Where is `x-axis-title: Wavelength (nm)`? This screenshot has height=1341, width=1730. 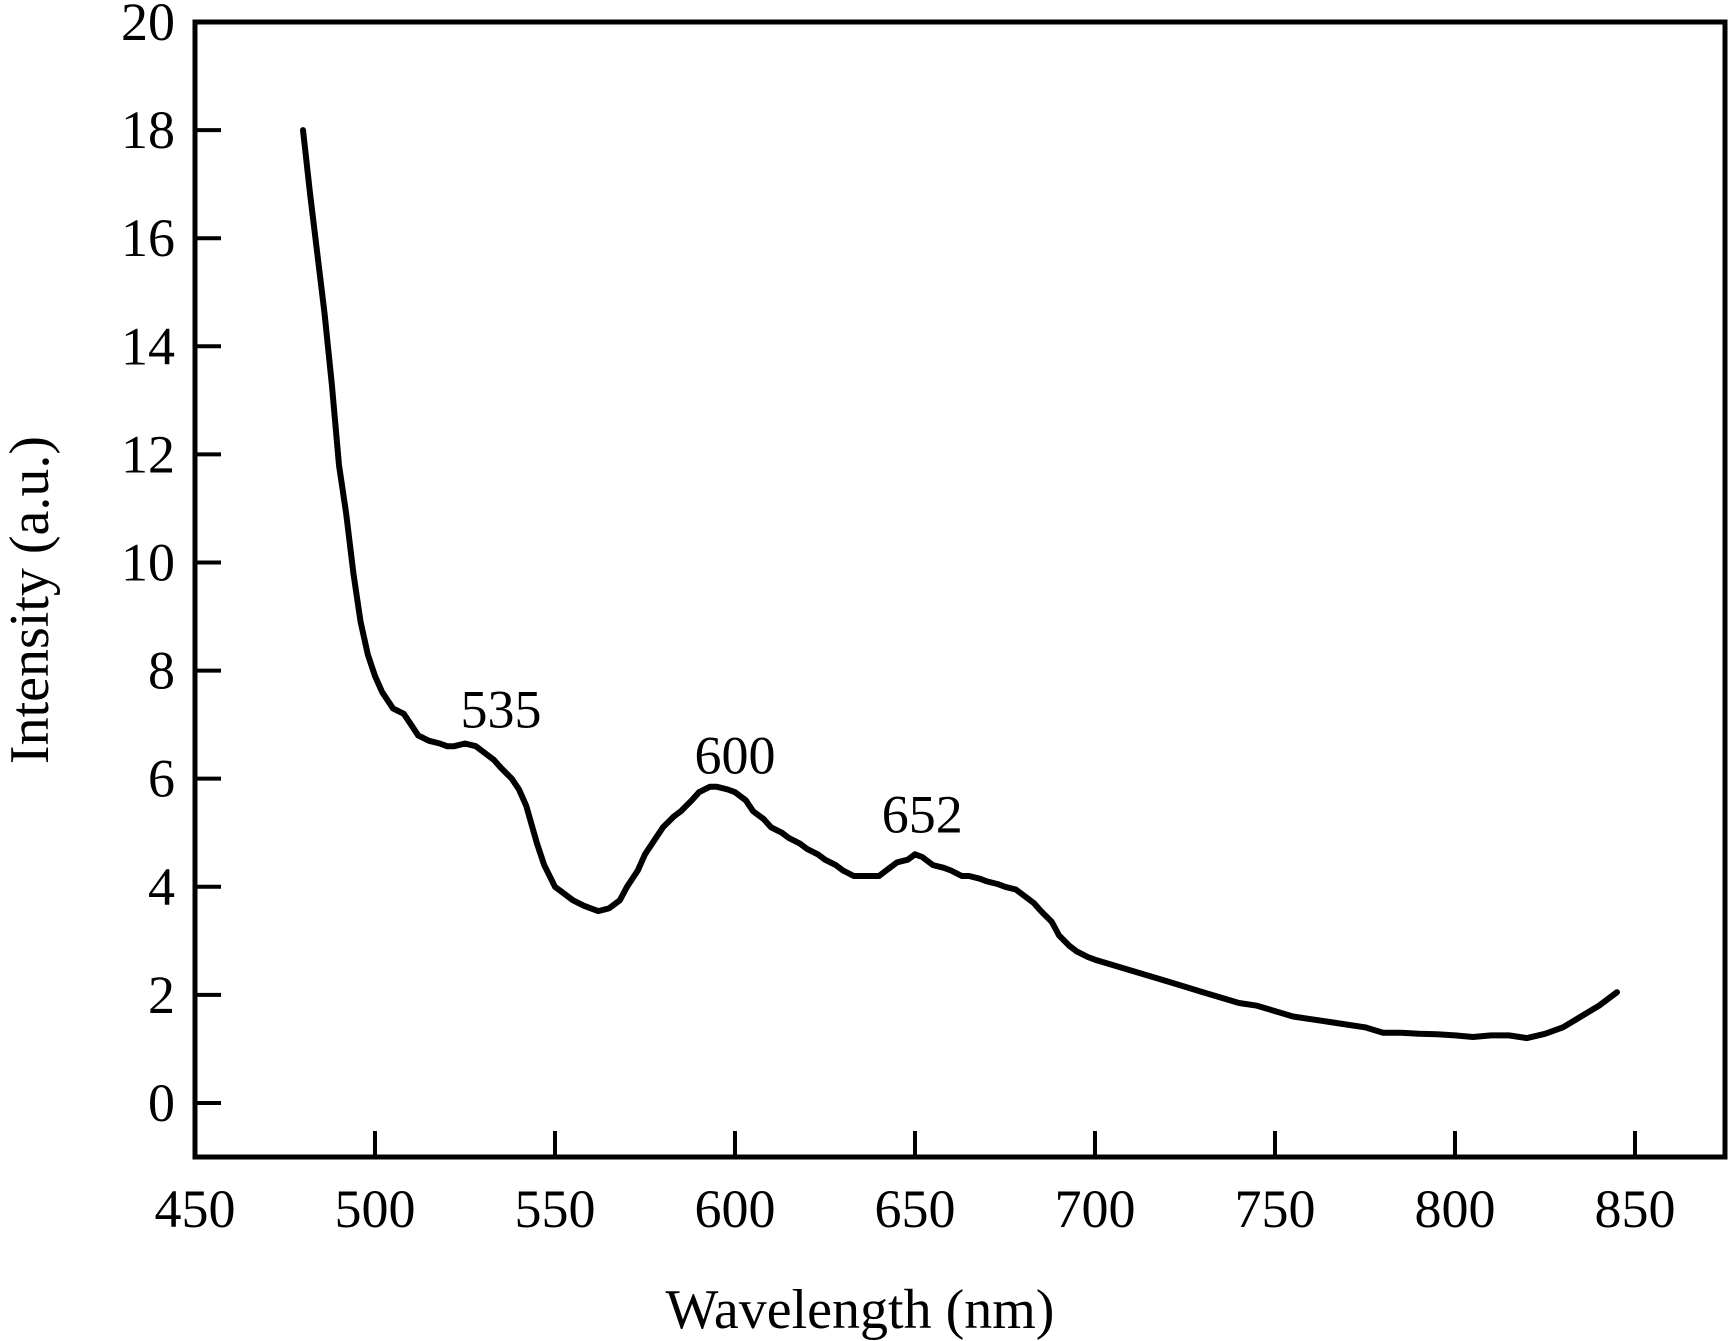
x-axis-title: Wavelength (nm) is located at coordinates (860, 1310).